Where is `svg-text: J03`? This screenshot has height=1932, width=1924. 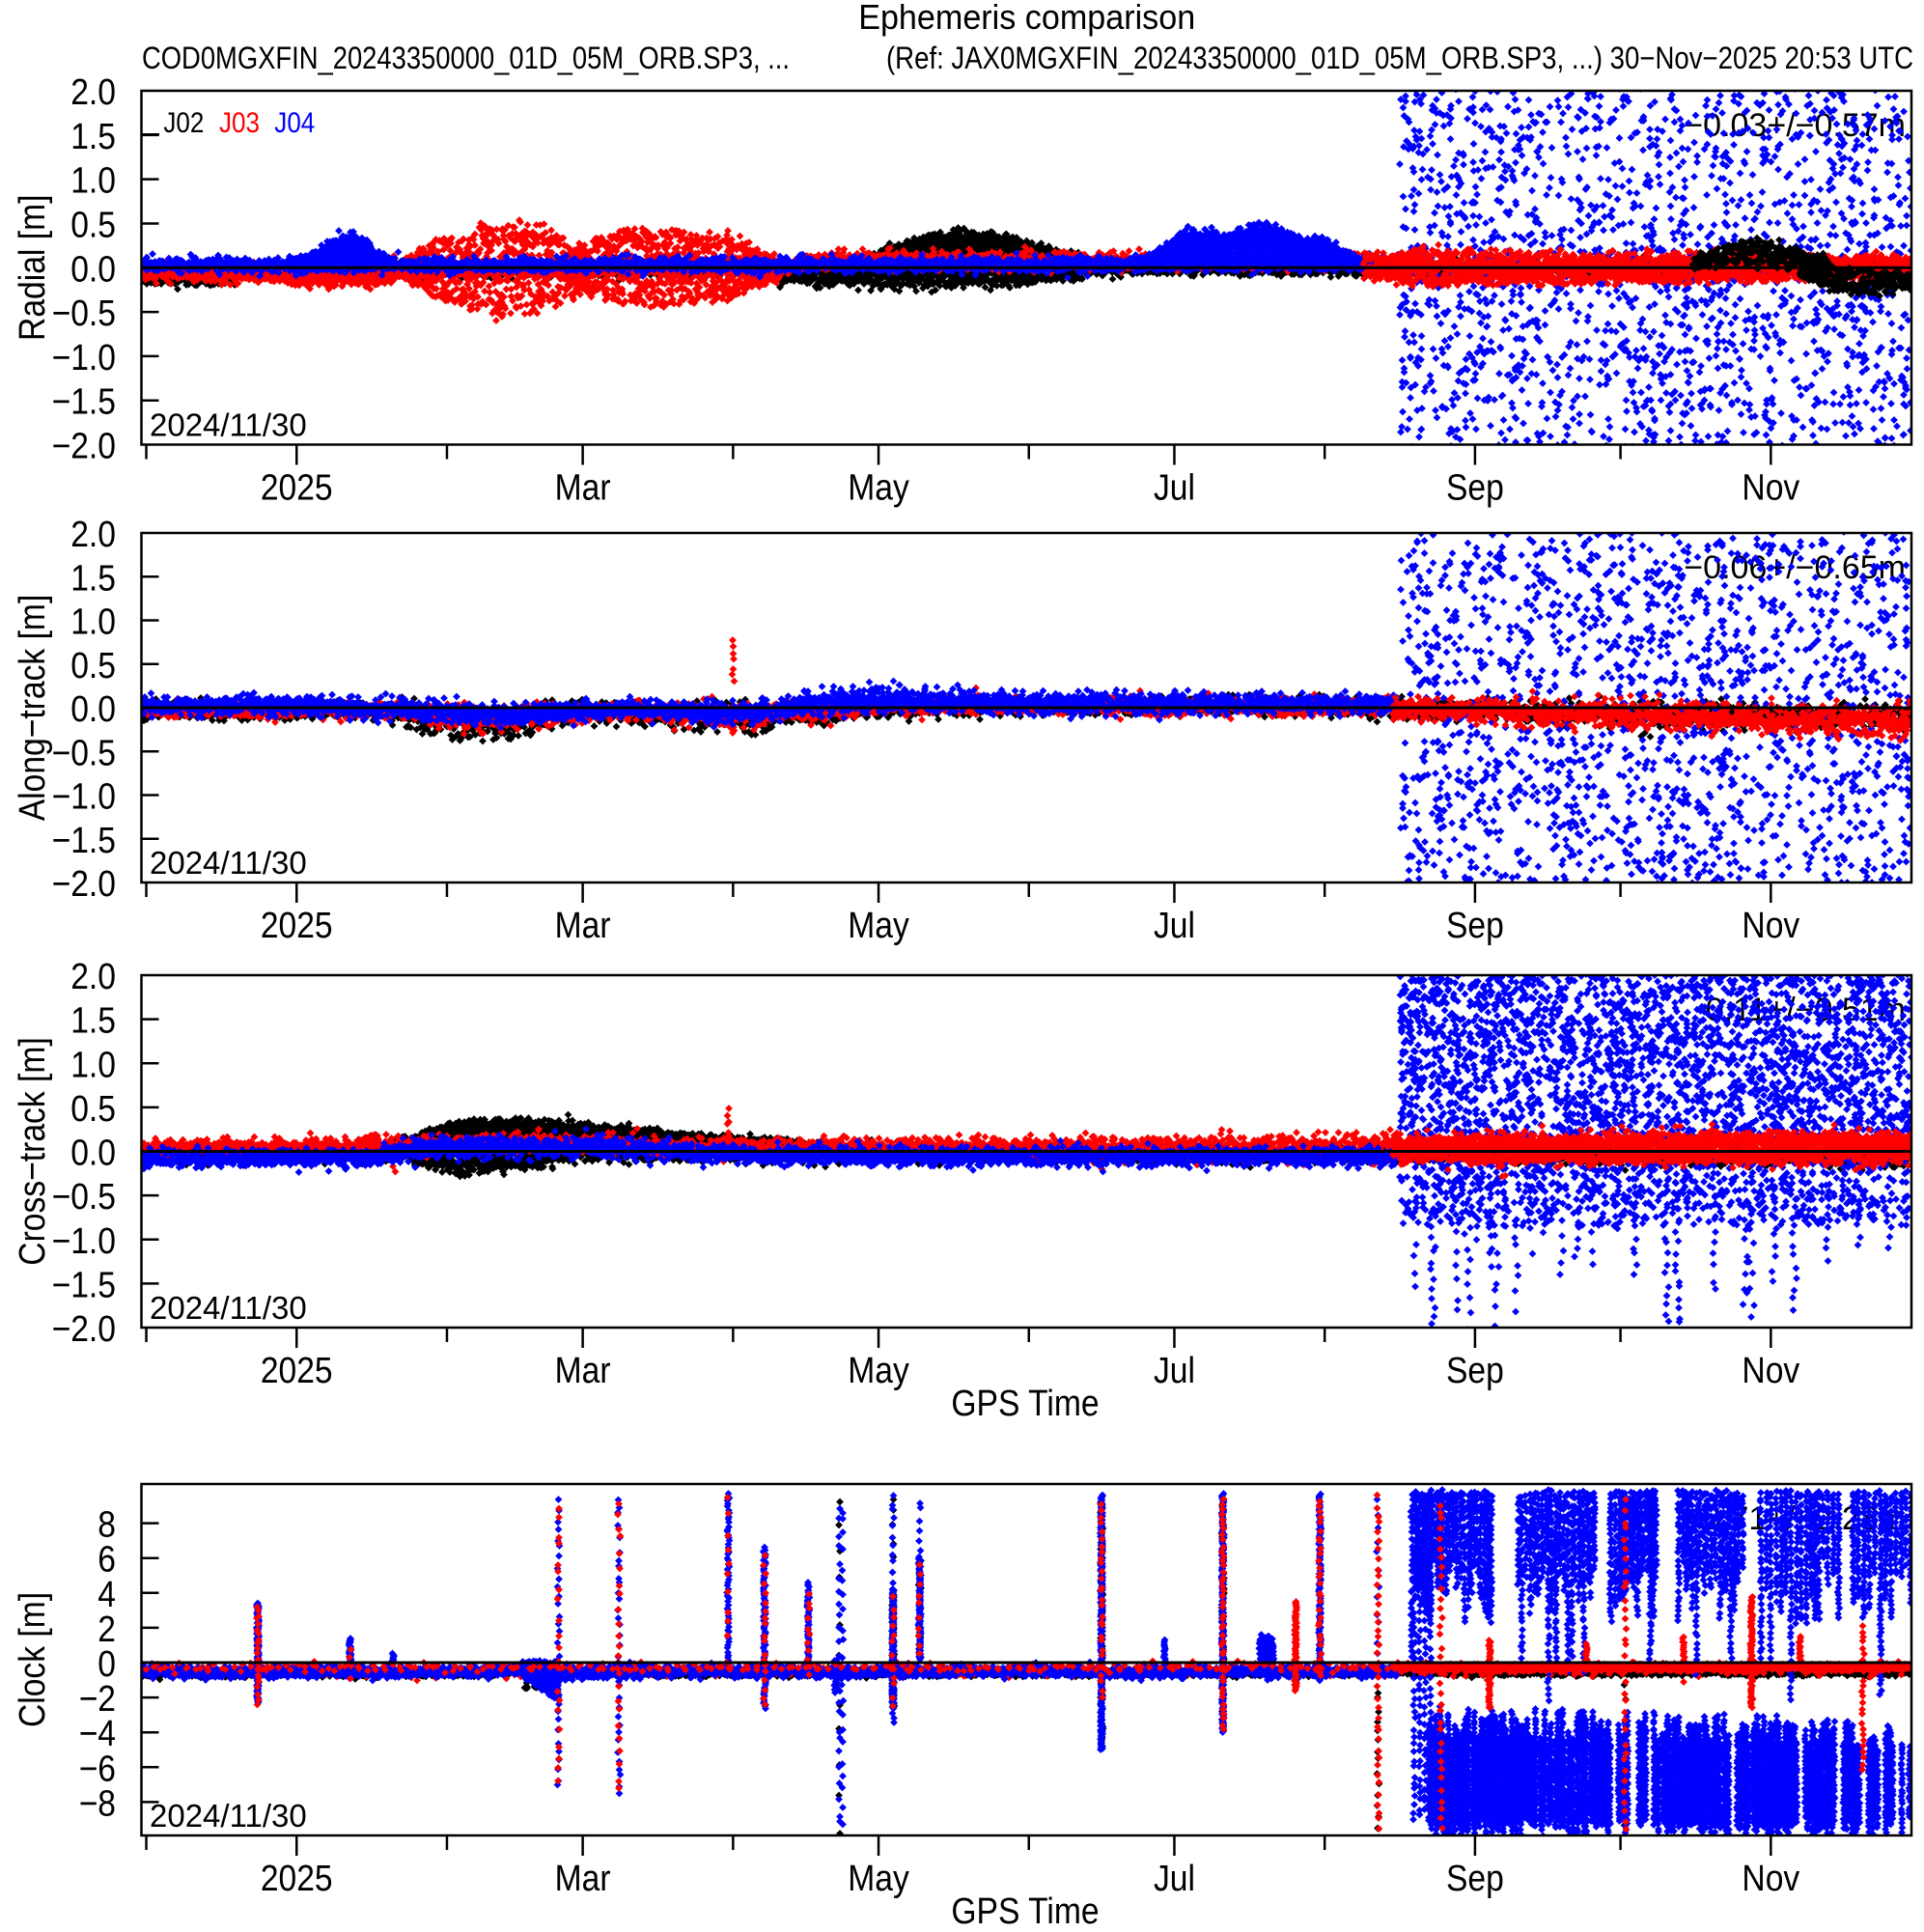
svg-text: J03 is located at coordinates (239, 123).